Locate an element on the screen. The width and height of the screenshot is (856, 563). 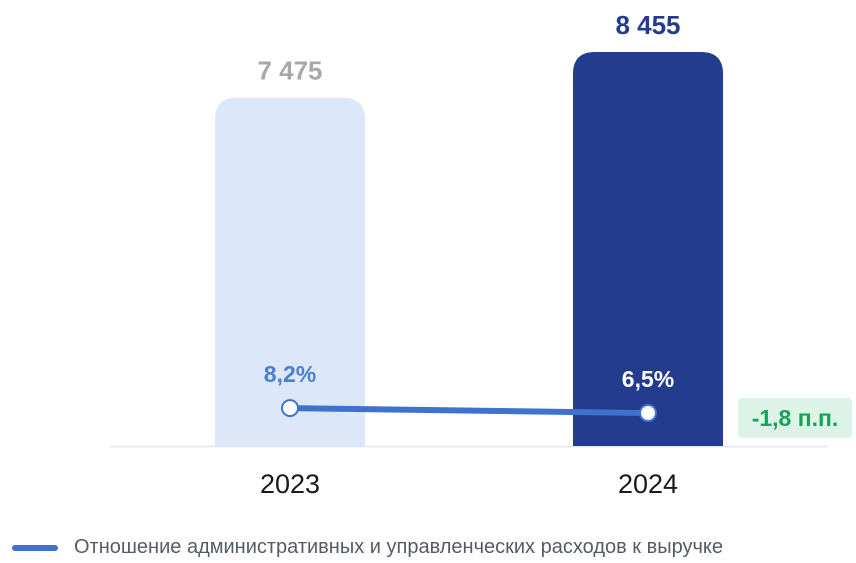
line-point-2024 is located at coordinates (648, 413).